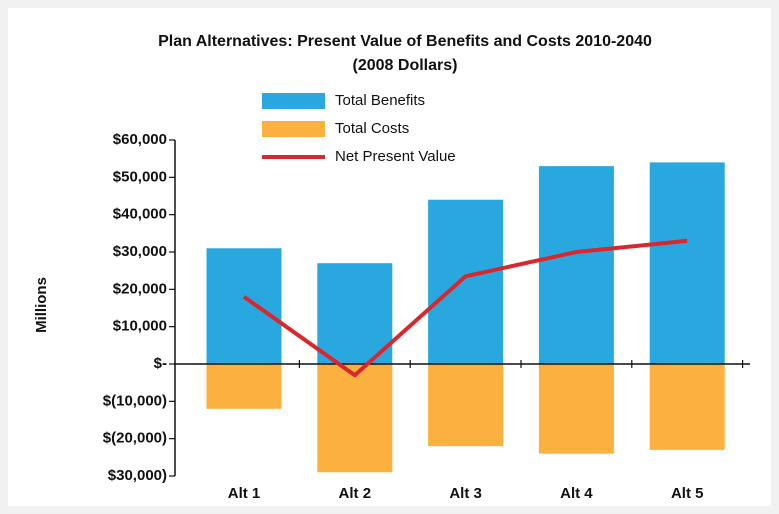  What do you see at coordinates (355, 493) in the screenshot?
I see `x-tick-label: Alt 2` at bounding box center [355, 493].